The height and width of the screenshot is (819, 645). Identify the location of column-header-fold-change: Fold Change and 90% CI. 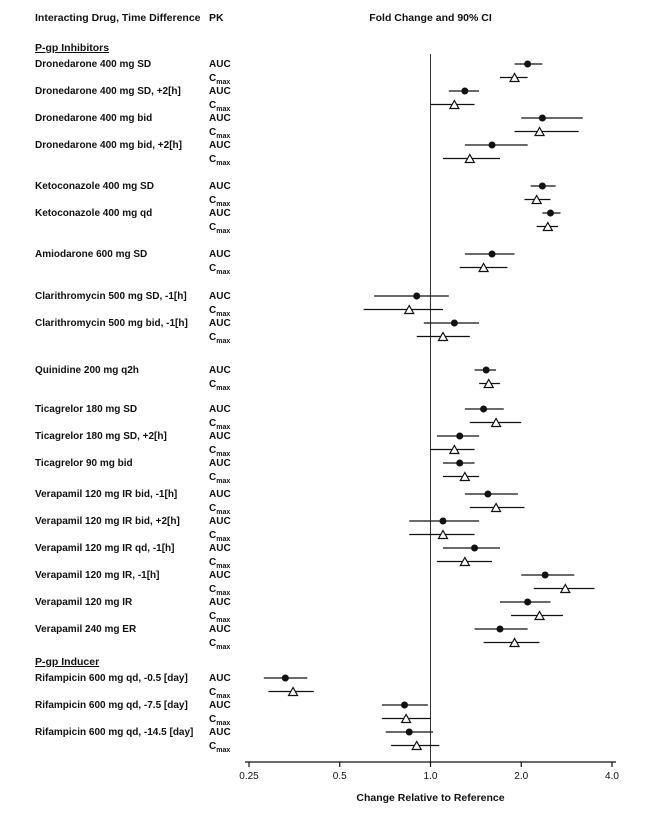
(430, 18).